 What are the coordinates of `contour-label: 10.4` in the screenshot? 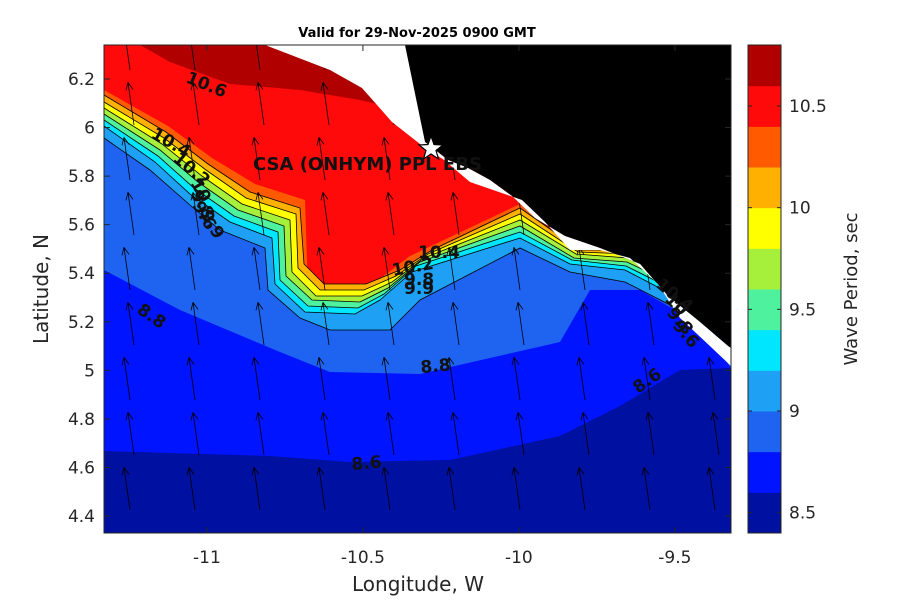 It's located at (439, 253).